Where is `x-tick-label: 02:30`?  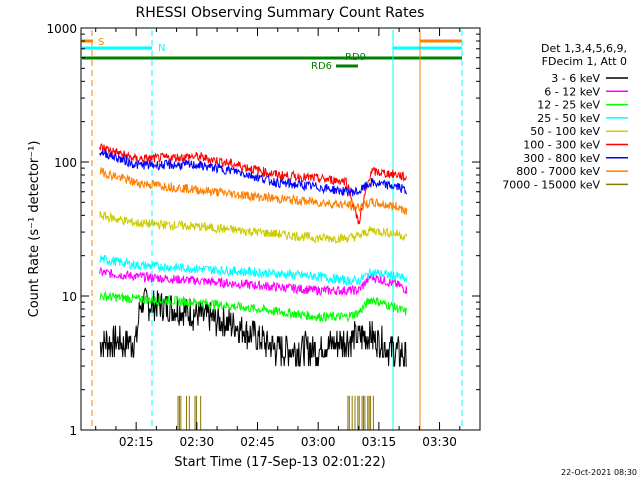
x-tick-label: 02:30 is located at coordinates (197, 442).